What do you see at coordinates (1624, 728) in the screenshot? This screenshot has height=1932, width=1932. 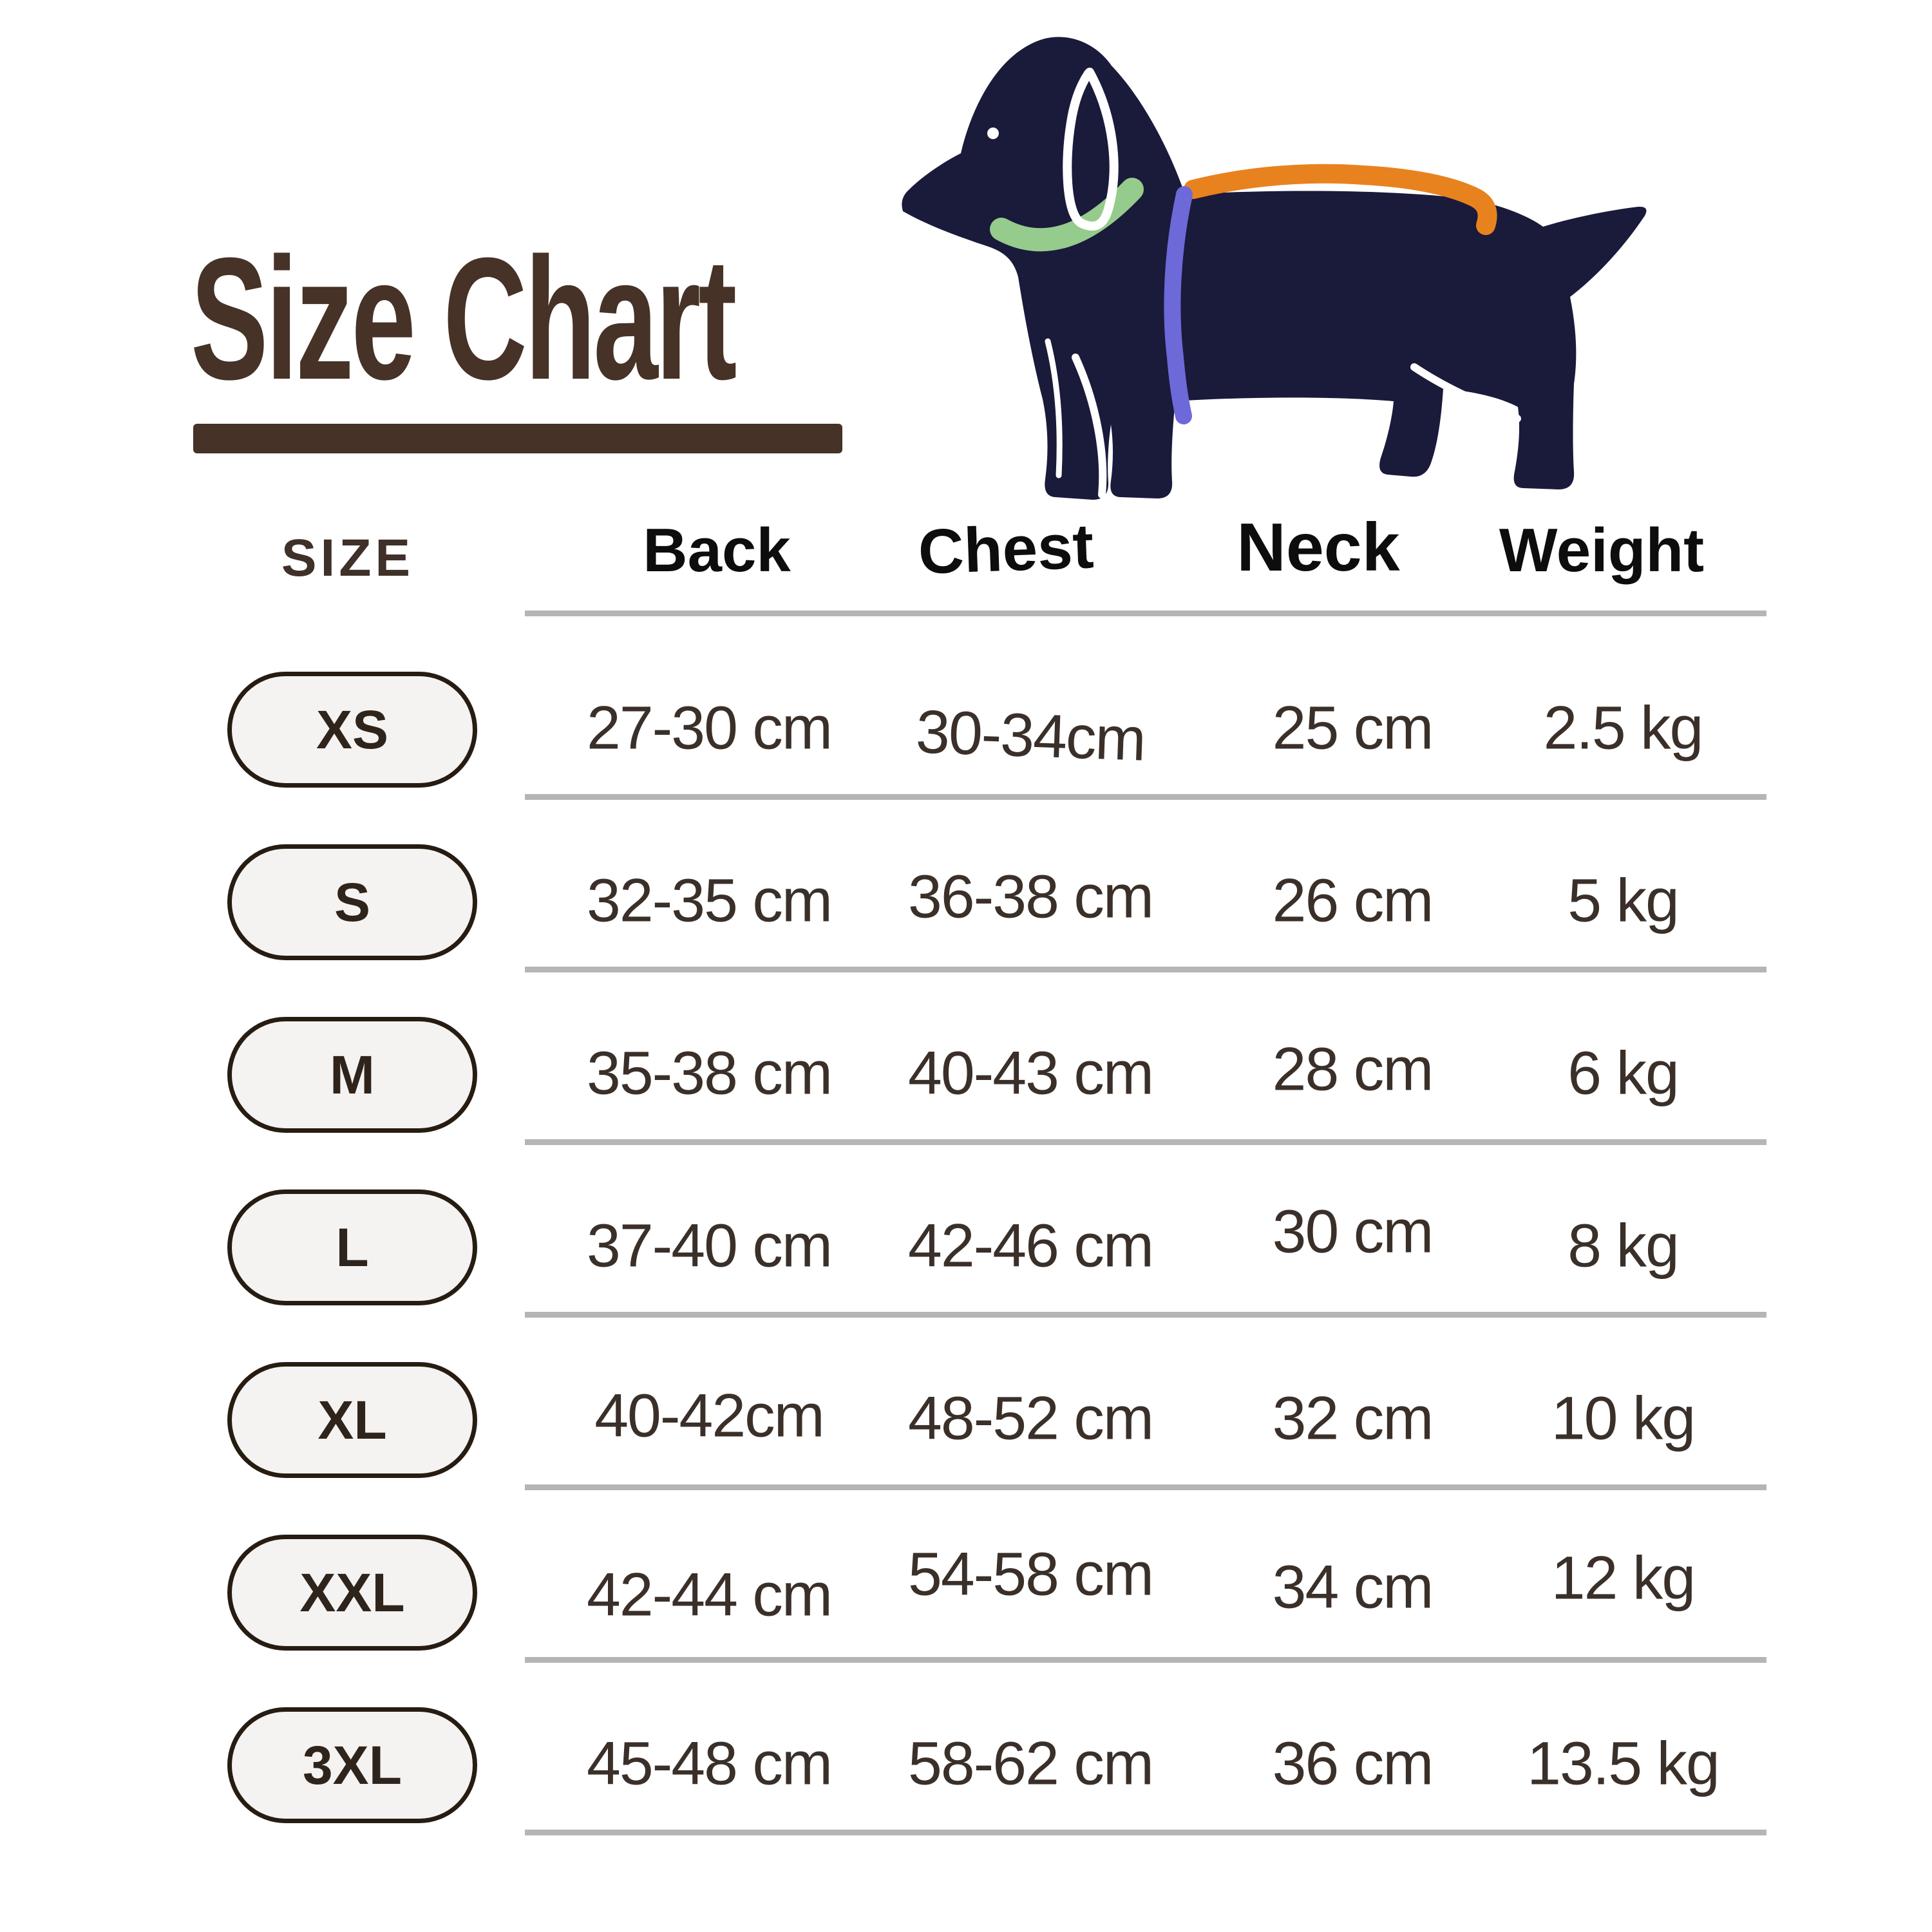 I see `cell-weight: 2.5 kg` at bounding box center [1624, 728].